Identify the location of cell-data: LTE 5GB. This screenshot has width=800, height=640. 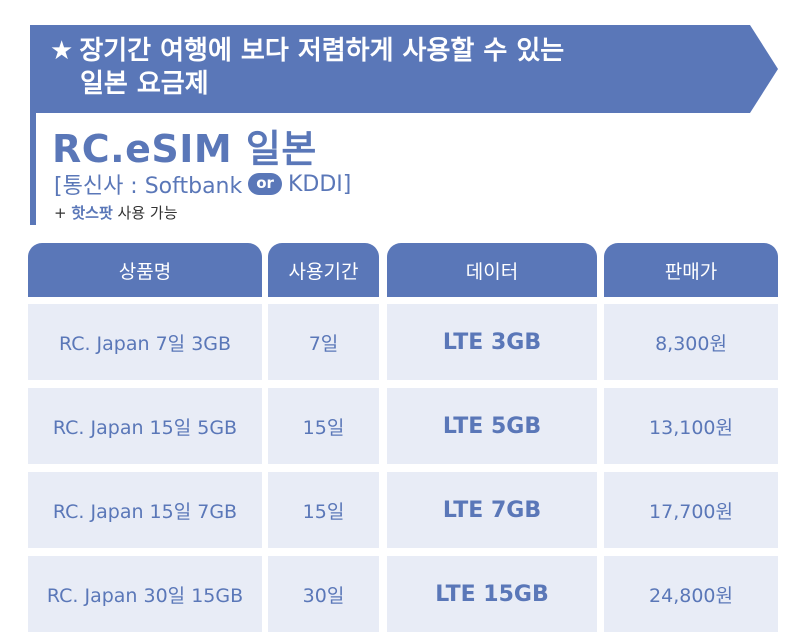
(492, 426).